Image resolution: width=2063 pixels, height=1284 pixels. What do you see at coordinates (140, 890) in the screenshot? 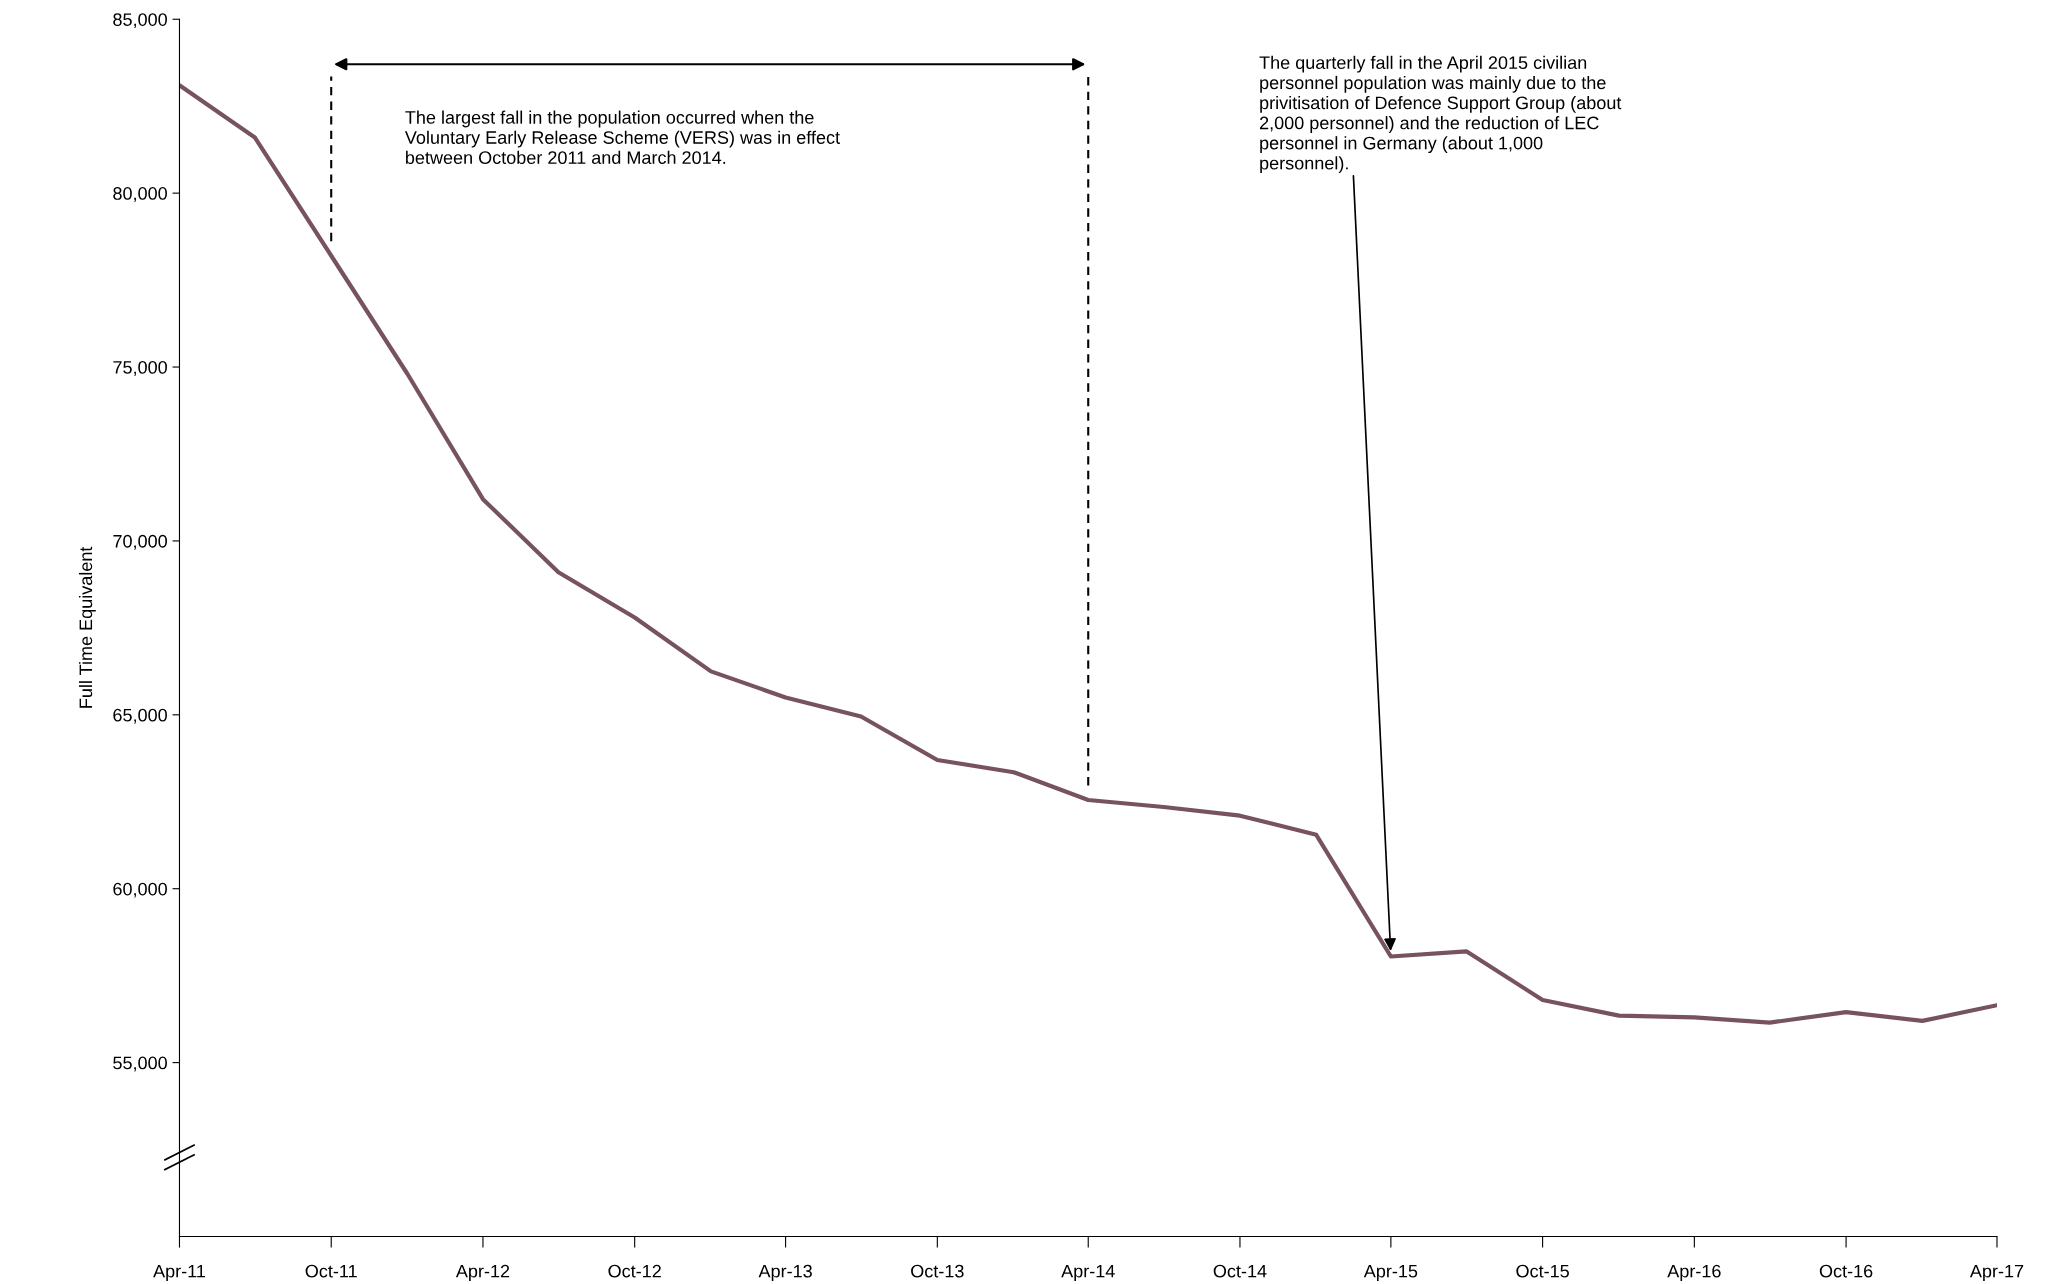
I see `y-tick-label: 60,000` at bounding box center [140, 890].